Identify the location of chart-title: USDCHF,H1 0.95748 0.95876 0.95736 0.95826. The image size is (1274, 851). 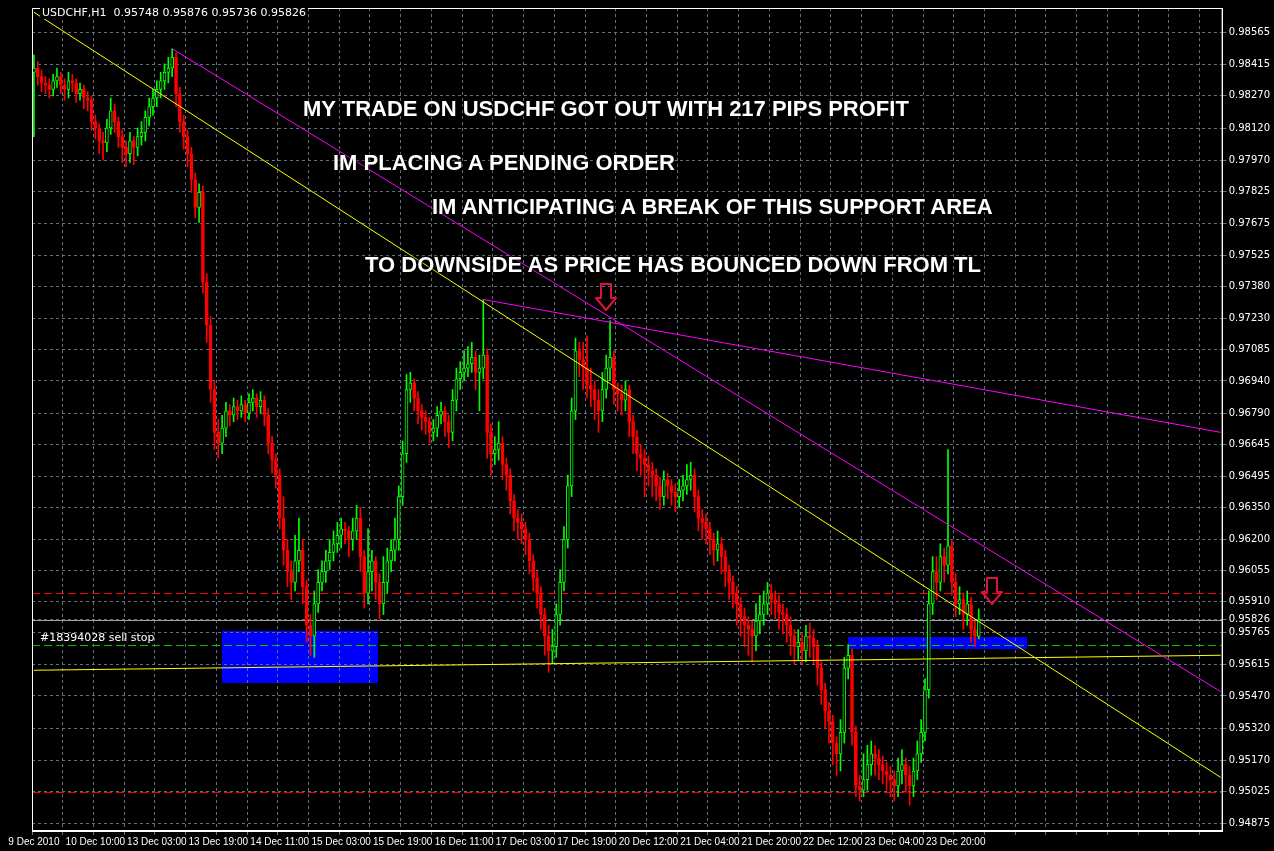
(174, 12).